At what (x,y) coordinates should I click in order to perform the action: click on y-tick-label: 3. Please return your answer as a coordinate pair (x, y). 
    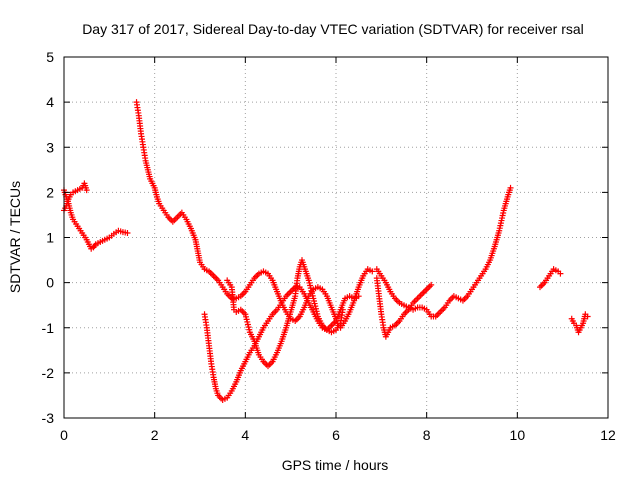
    Looking at the image, I should click on (50, 147).